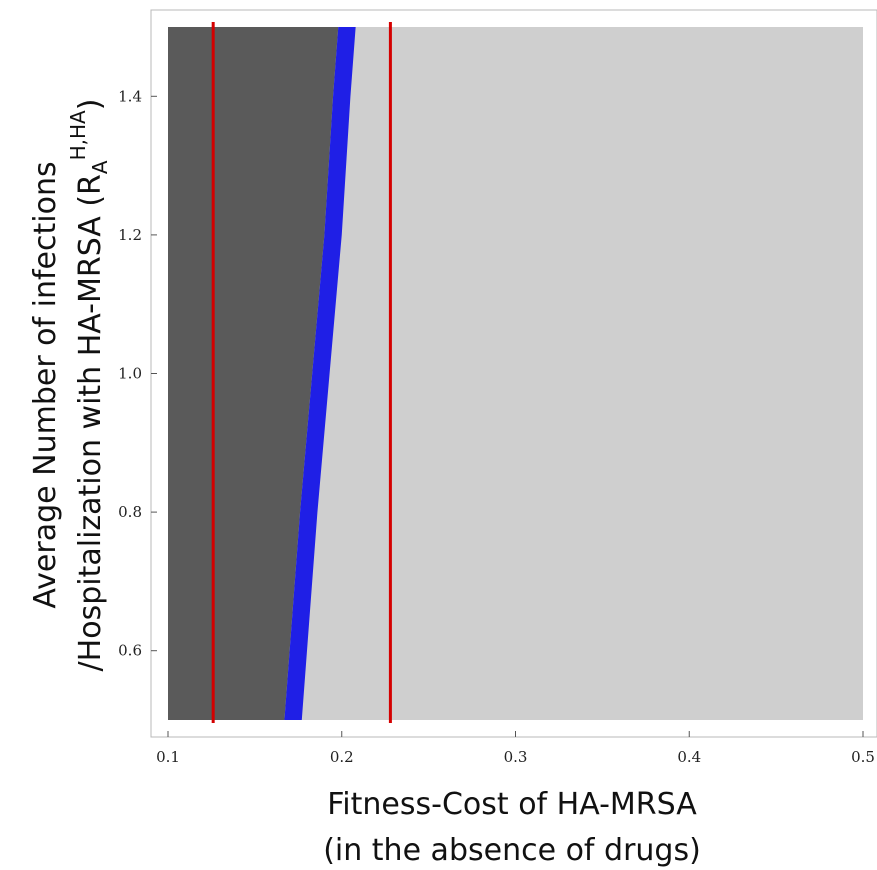 The image size is (877, 870). I want to click on x-tick-label: 0.2, so click(342, 757).